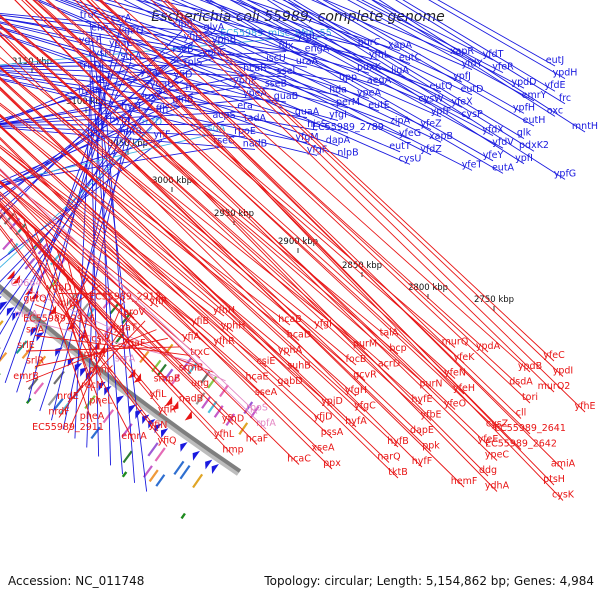 This screenshot has height=600, width=600. What do you see at coordinates (356, 421) in the screenshot?
I see `gene-label: hyfA` at bounding box center [356, 421].